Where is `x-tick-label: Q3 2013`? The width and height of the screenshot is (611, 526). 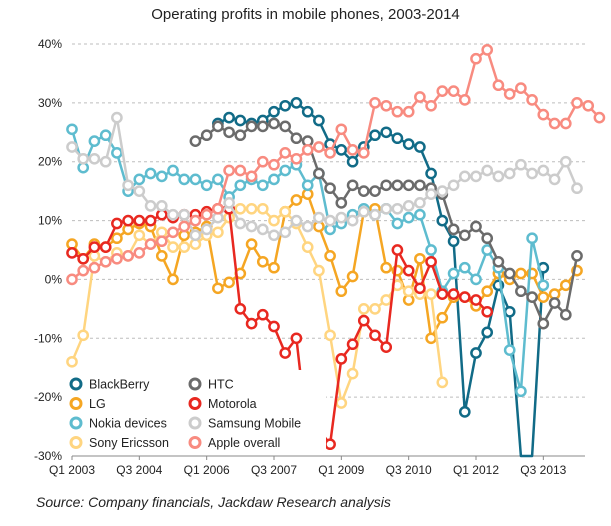
x-tick-label: Q3 2013 is located at coordinates (543, 470).